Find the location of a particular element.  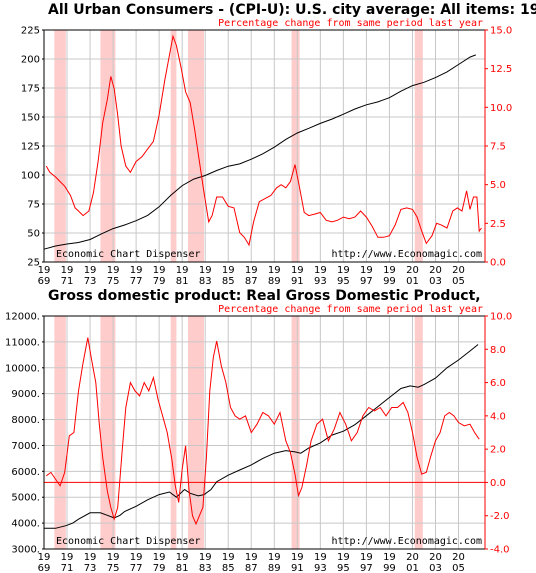

left-axis-tick-label: 150 is located at coordinates (30, 118).